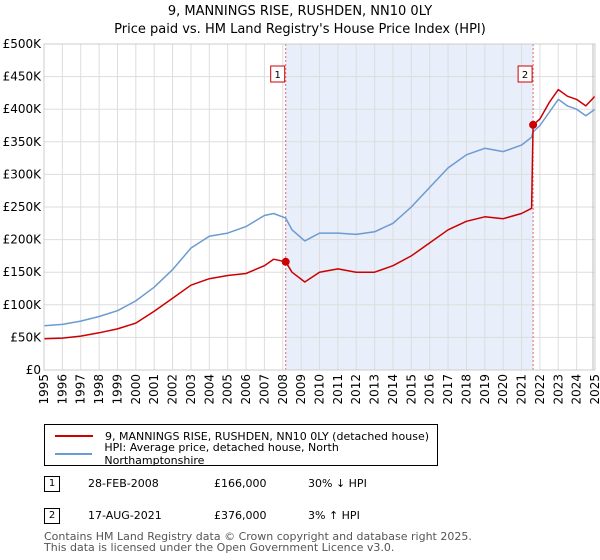 The height and width of the screenshot is (560, 600). What do you see at coordinates (23, 272) in the screenshot?
I see `y-tick-label: £150K` at bounding box center [23, 272].